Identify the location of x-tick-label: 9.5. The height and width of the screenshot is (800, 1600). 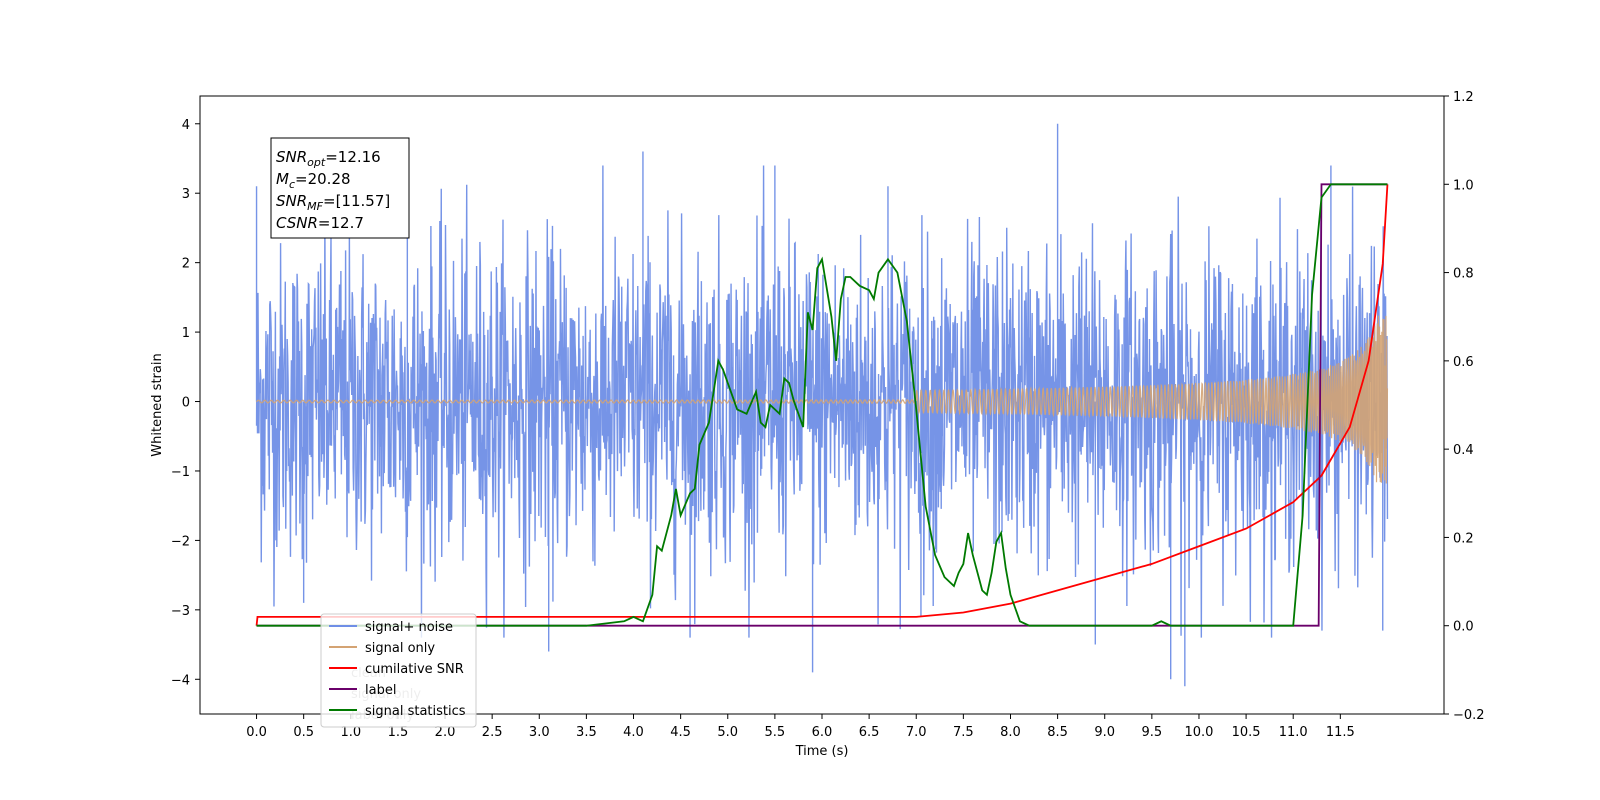
(1152, 732).